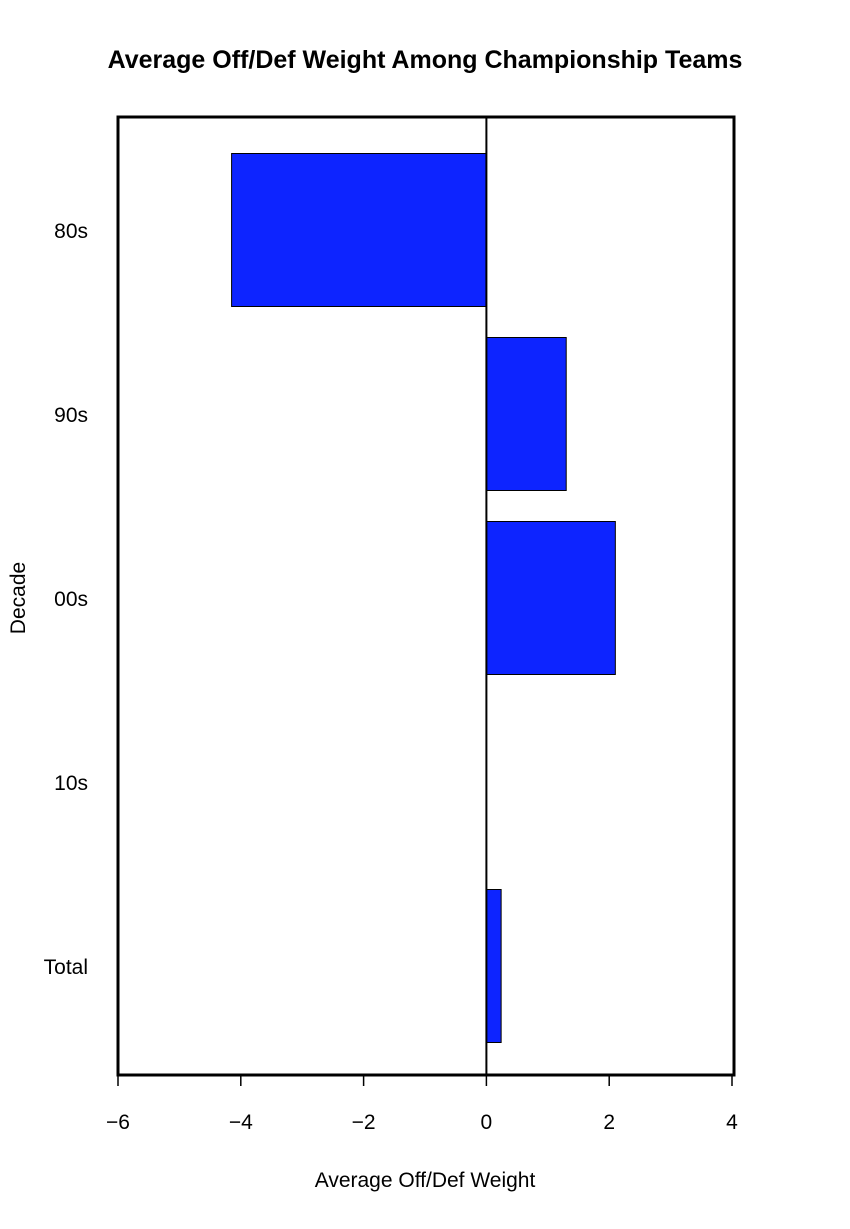  Describe the element at coordinates (732, 1122) in the screenshot. I see `x-tick-label: 4` at that location.